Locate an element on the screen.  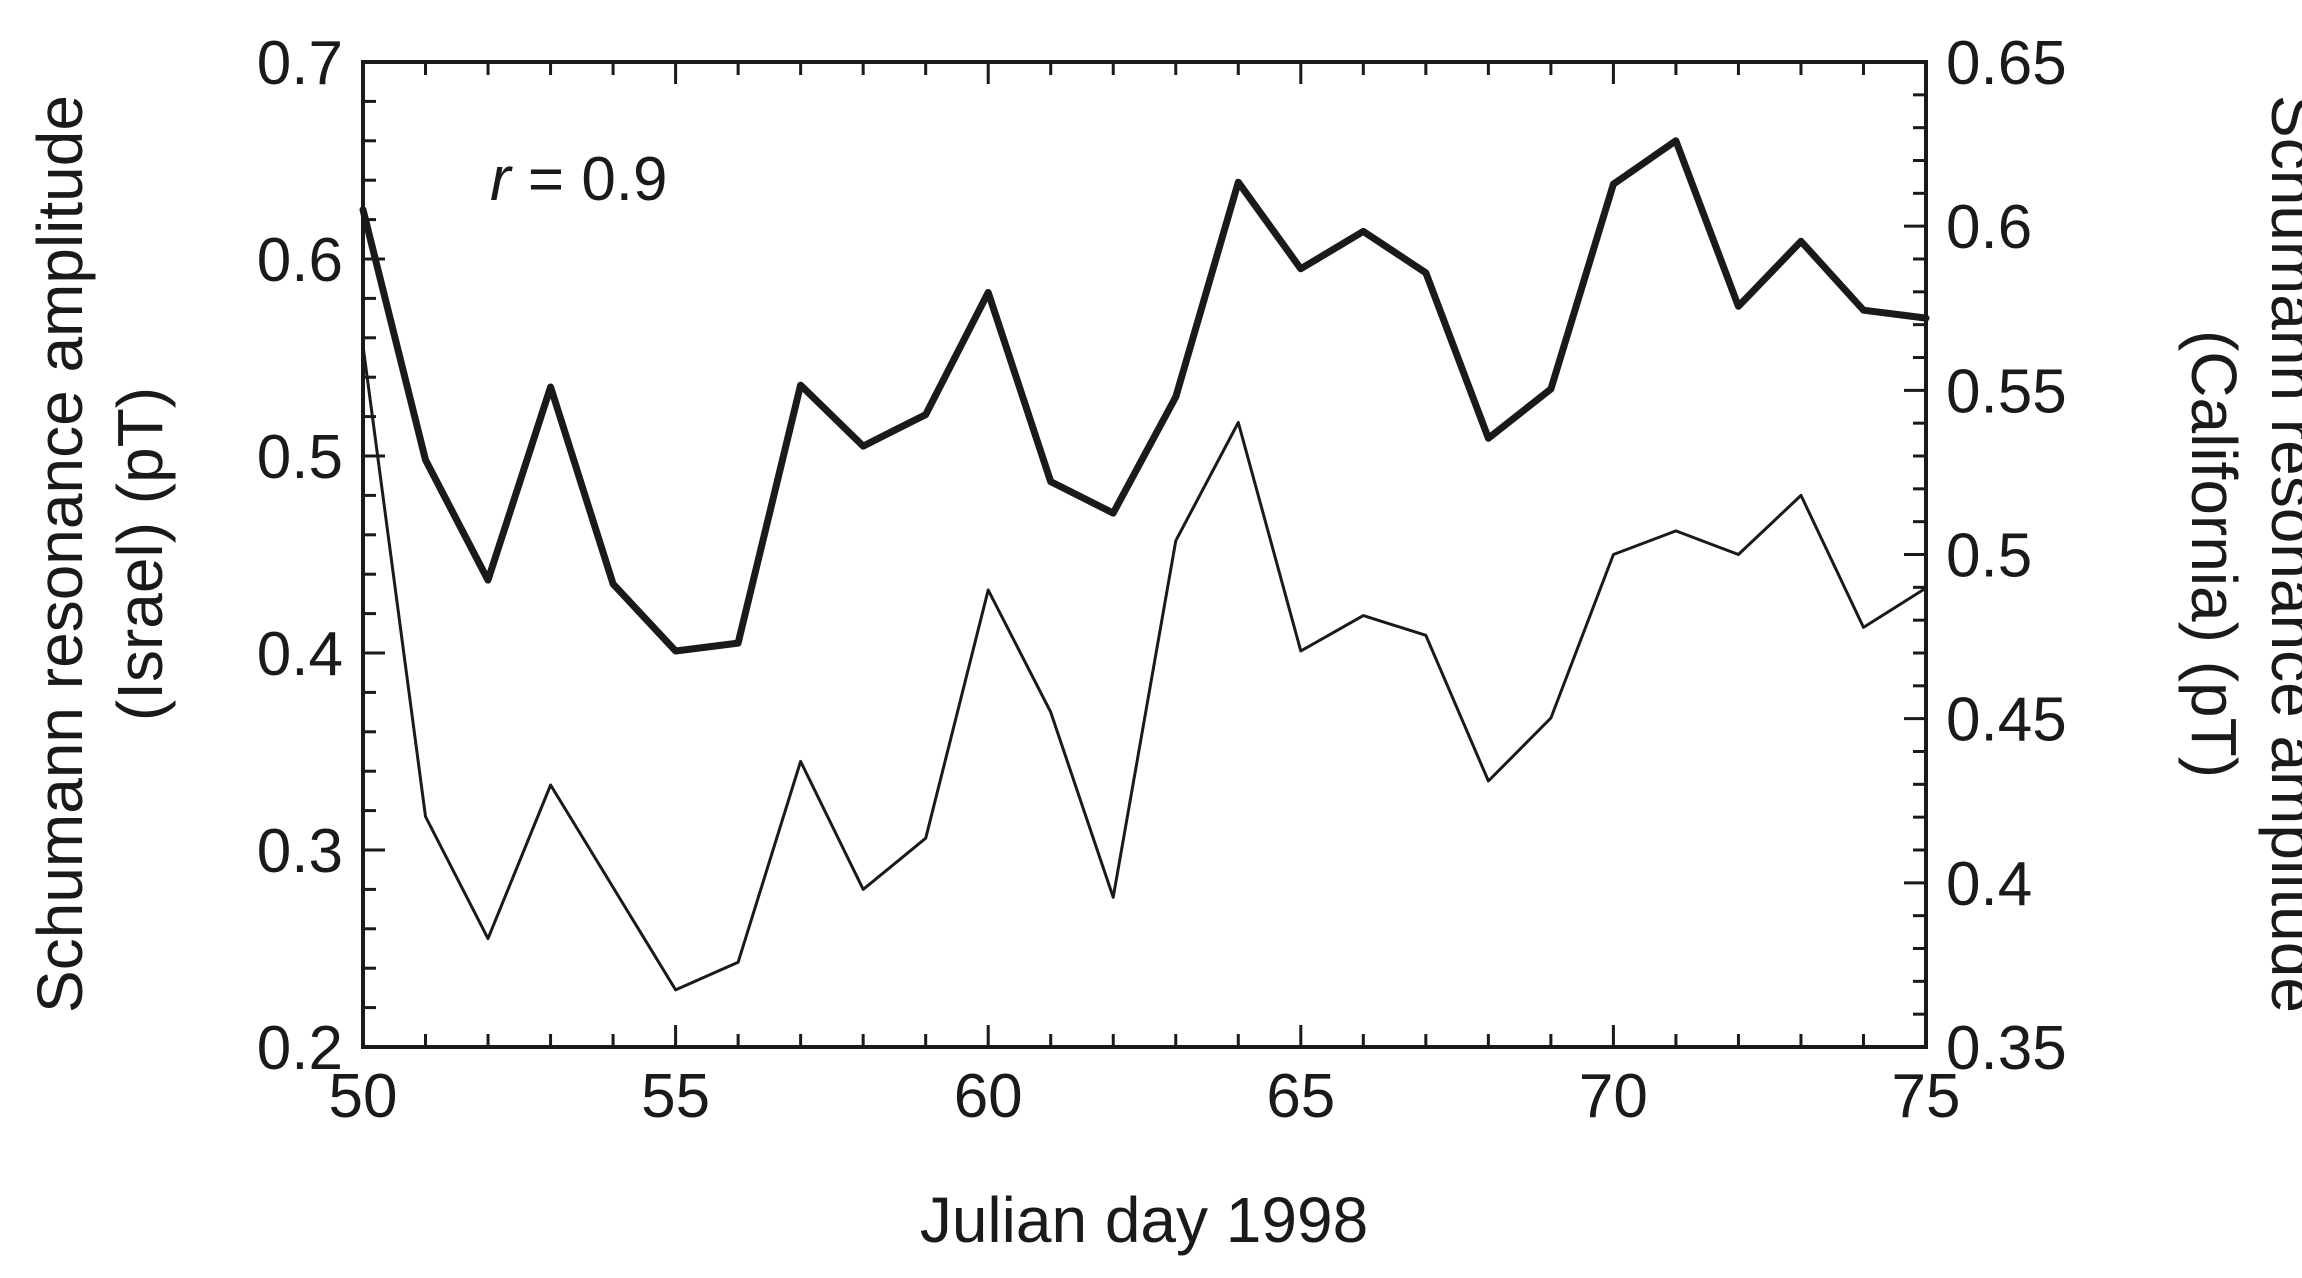
x-tick-label: 65 is located at coordinates (1300, 1096).